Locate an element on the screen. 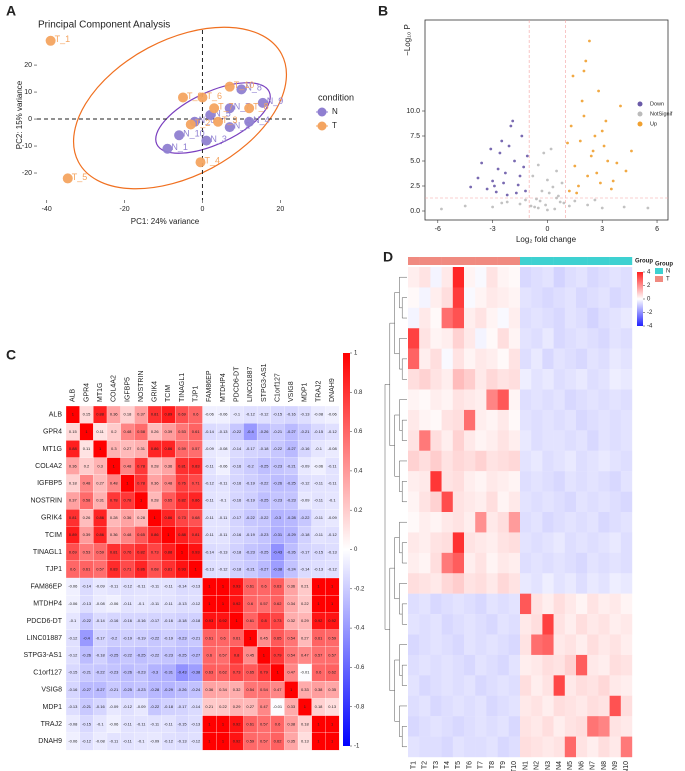 The height and width of the screenshot is (771, 685). x-tick-label: 6 is located at coordinates (657, 229).